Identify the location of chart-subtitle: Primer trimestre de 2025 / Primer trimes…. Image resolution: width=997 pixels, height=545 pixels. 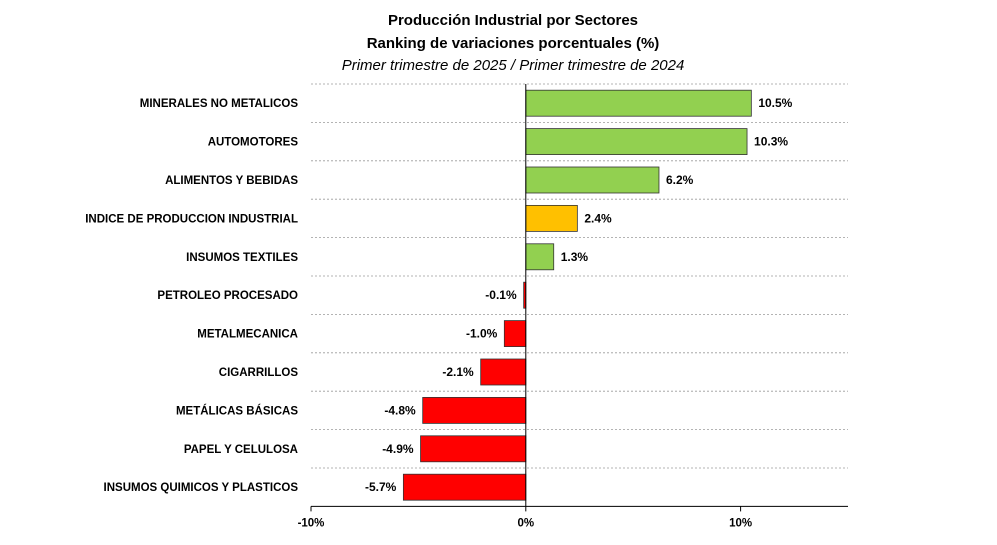
(513, 65).